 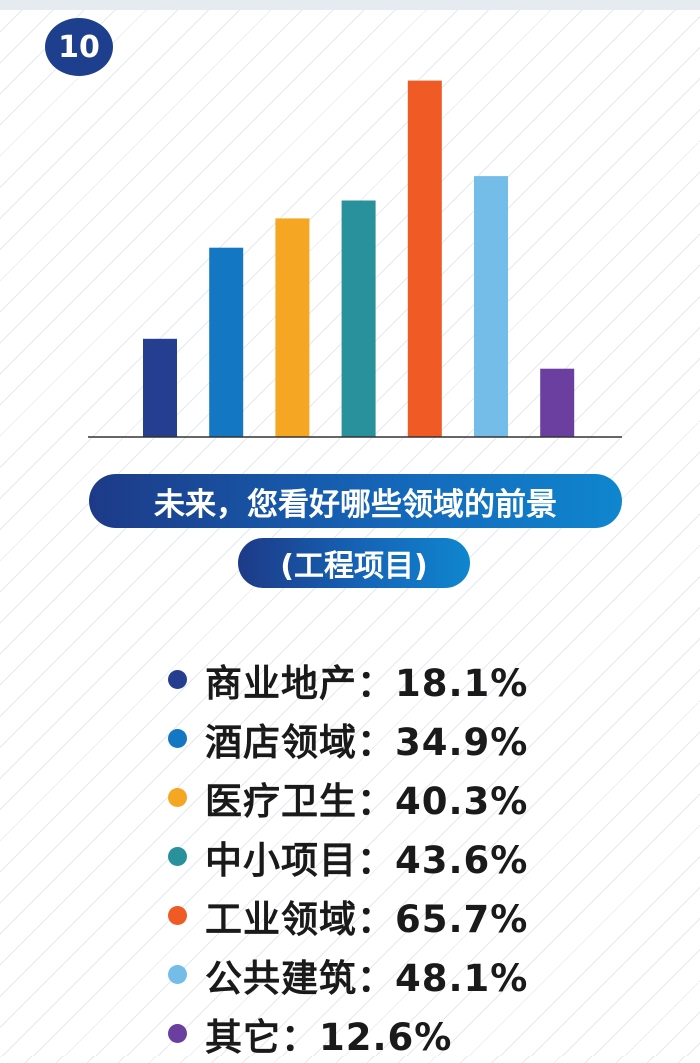 I want to click on legend-label: 公共建筑：48.1%, so click(x=366, y=975).